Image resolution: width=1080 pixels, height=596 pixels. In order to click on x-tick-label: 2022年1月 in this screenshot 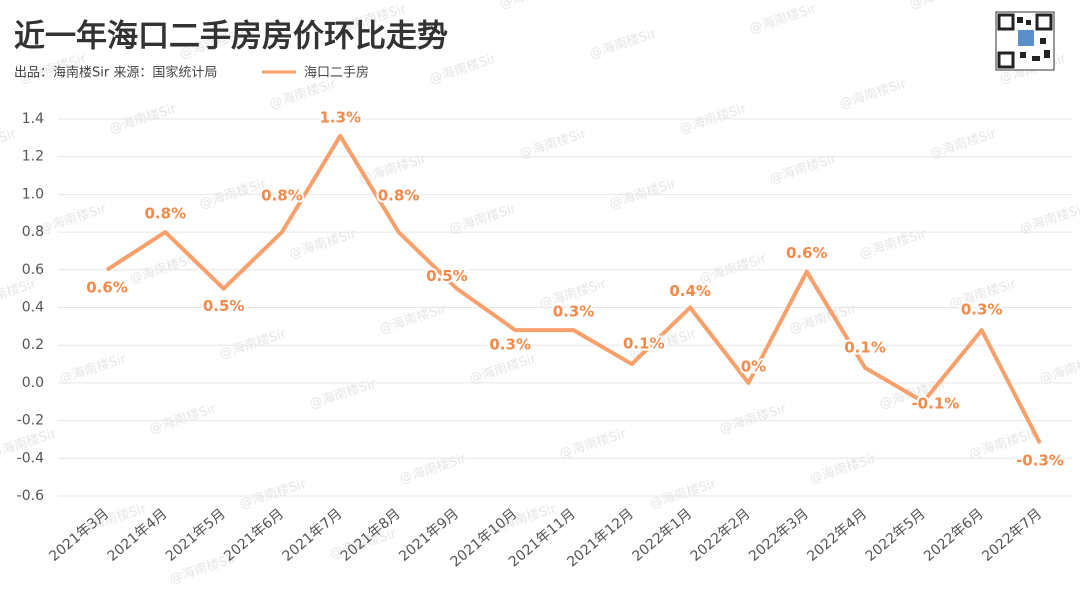, I will do `click(662, 535)`.